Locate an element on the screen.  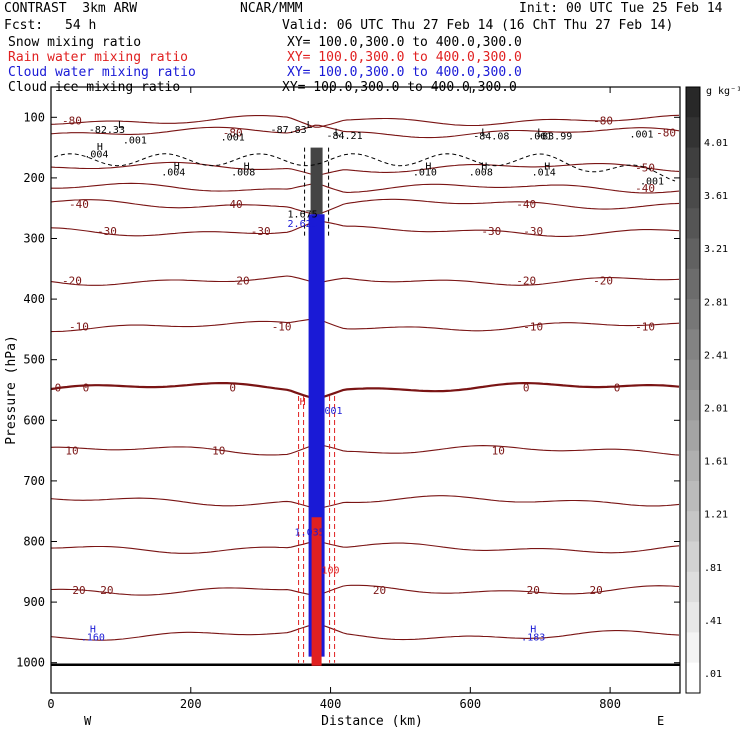
colorbar-frame is located at coordinates (693, 390).